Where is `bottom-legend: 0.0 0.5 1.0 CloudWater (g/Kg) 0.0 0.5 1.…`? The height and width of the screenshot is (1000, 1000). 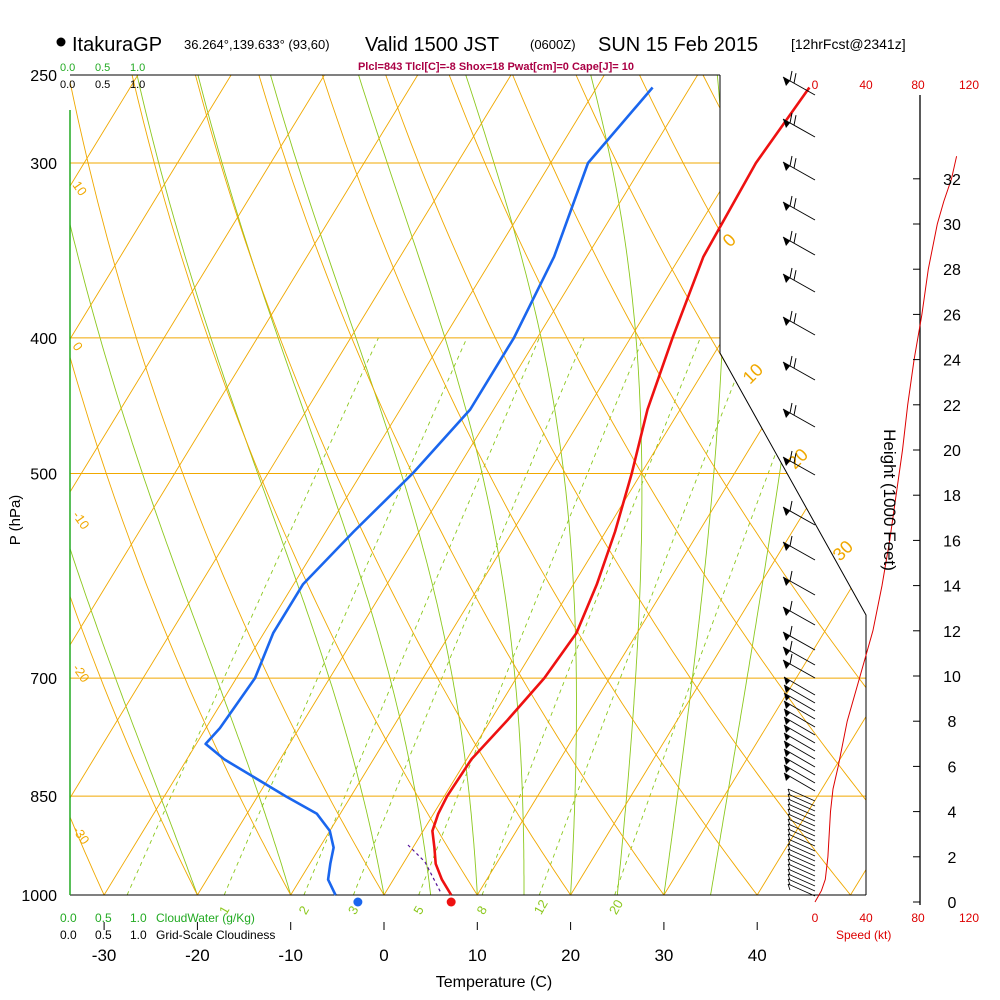
bottom-legend: 0.0 0.5 1.0 CloudWater (g/Kg) 0.0 0.5 1.… is located at coordinates (167, 926).